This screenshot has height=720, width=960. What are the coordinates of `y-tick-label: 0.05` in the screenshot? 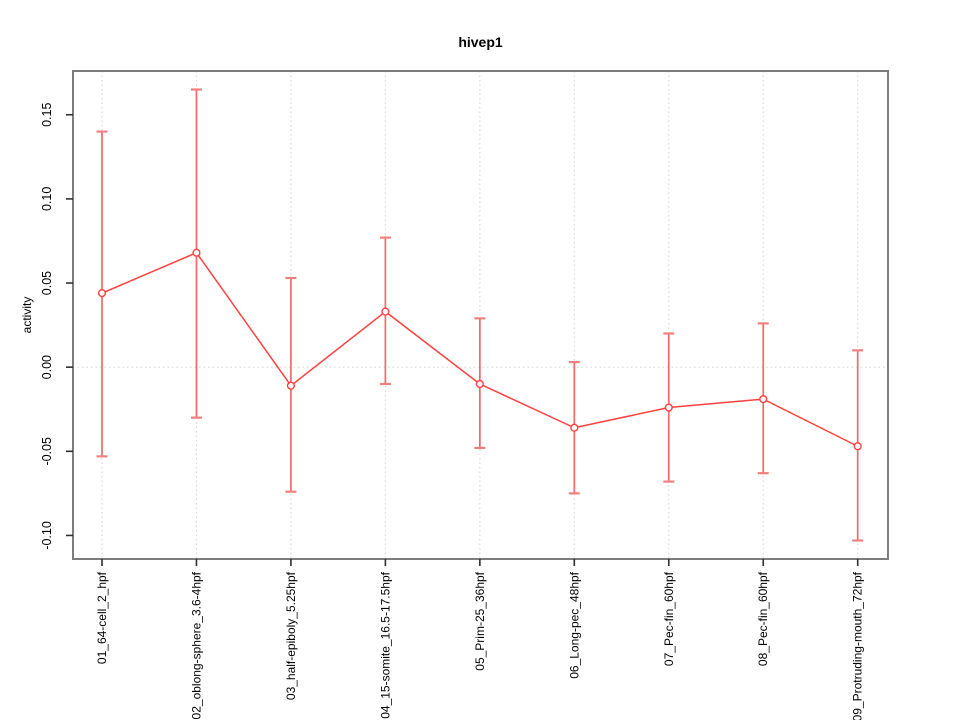 It's located at (47, 283).